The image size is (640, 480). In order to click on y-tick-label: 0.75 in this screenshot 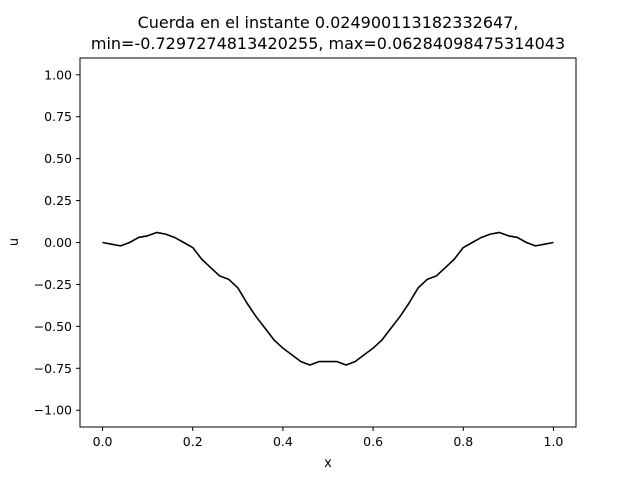, I will do `click(58, 116)`.